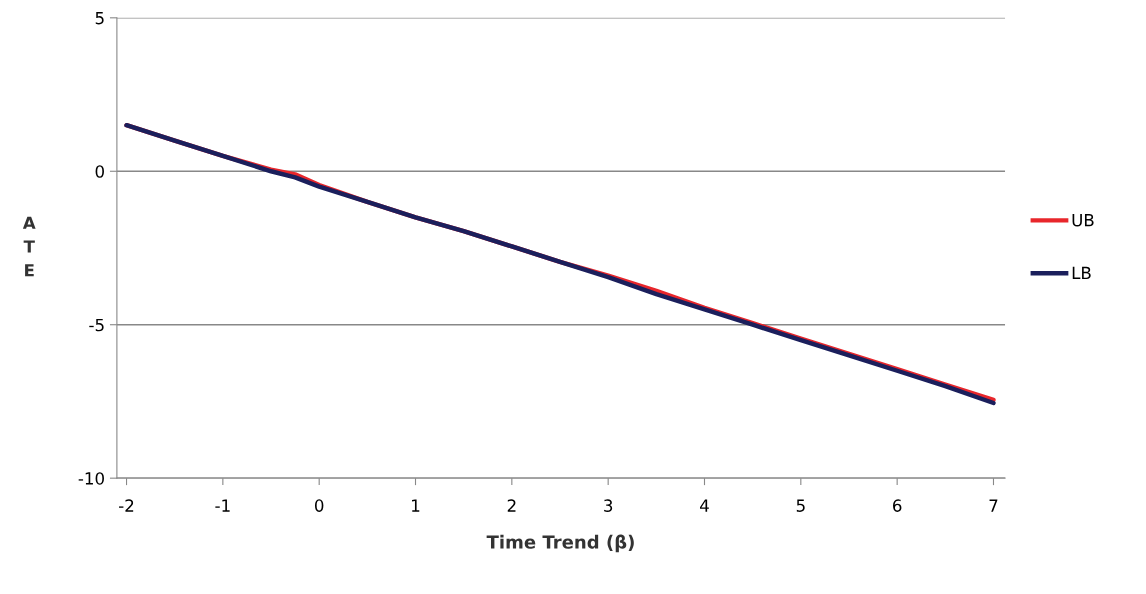  What do you see at coordinates (99, 171) in the screenshot?
I see `y-tick-label: 0` at bounding box center [99, 171].